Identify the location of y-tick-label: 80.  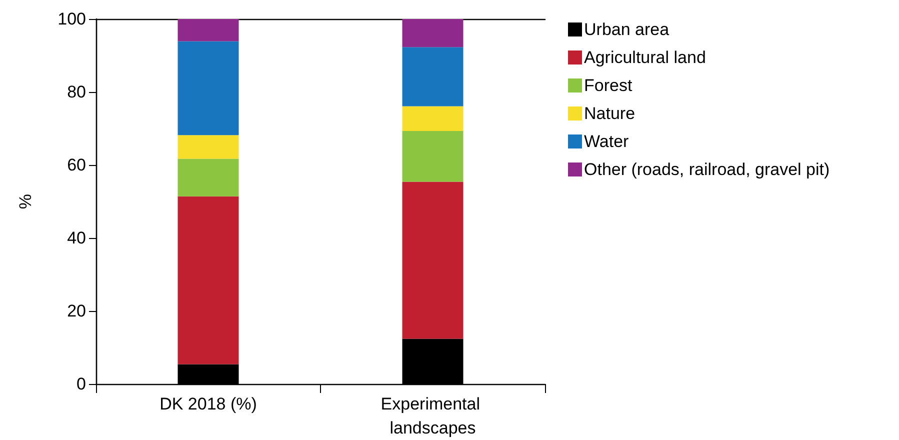
(76, 92).